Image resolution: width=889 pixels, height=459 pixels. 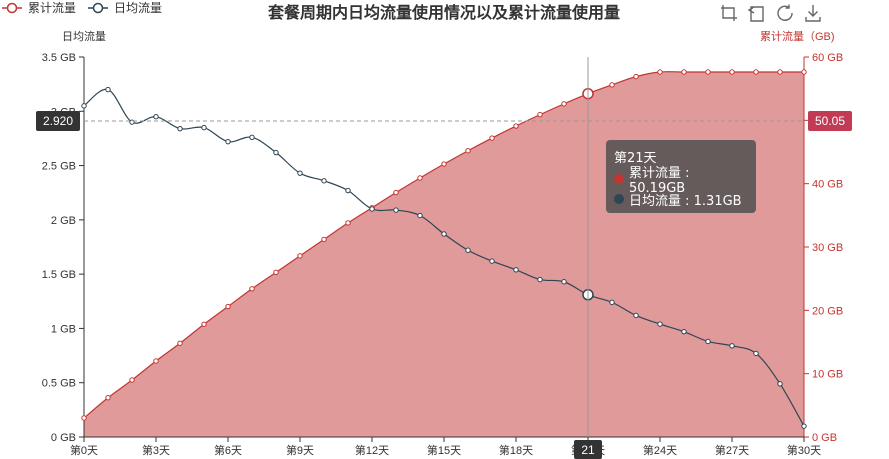 I want to click on y-right-tick-label: 10 GB, so click(x=827, y=375).